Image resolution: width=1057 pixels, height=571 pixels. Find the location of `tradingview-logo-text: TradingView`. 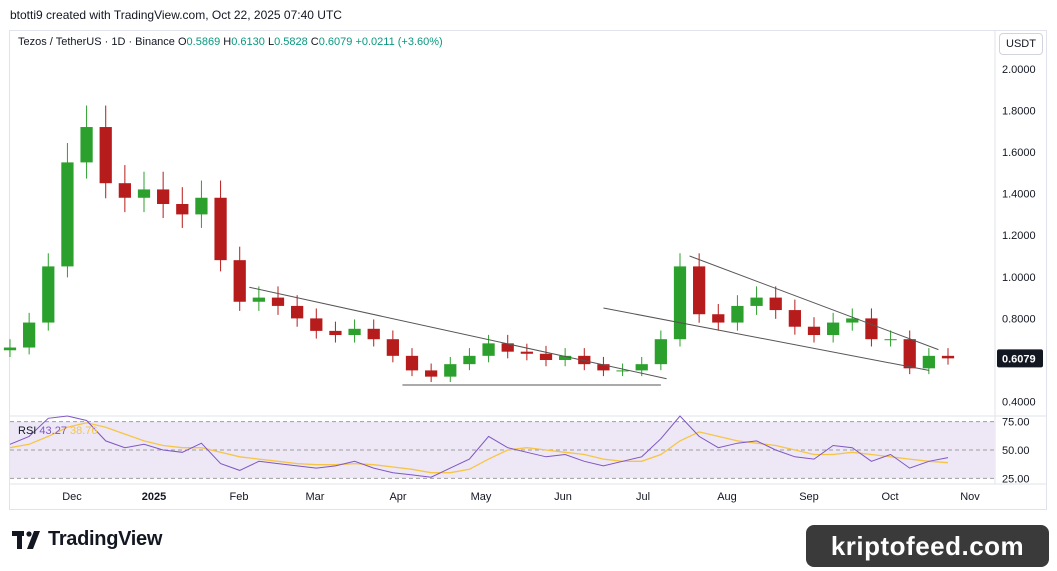

tradingview-logo-text: TradingView is located at coordinates (105, 539).